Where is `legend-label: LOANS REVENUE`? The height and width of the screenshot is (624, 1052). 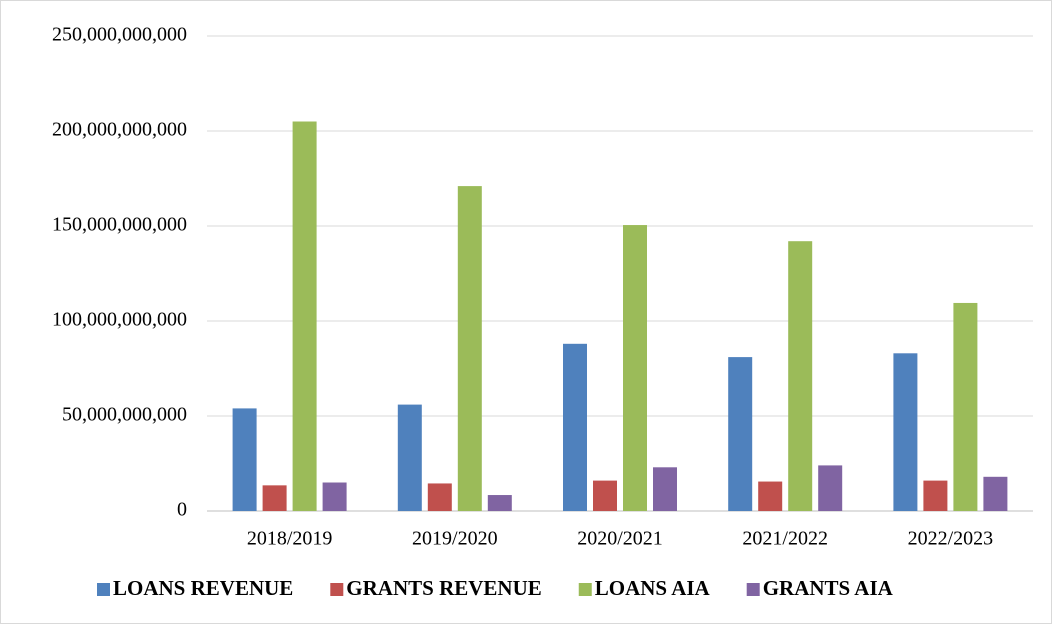
legend-label: LOANS REVENUE is located at coordinates (203, 588).